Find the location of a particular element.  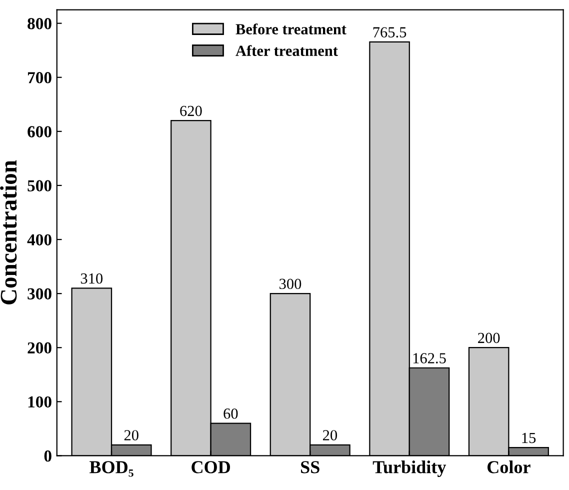

x-tick-label: SS is located at coordinates (310, 467).